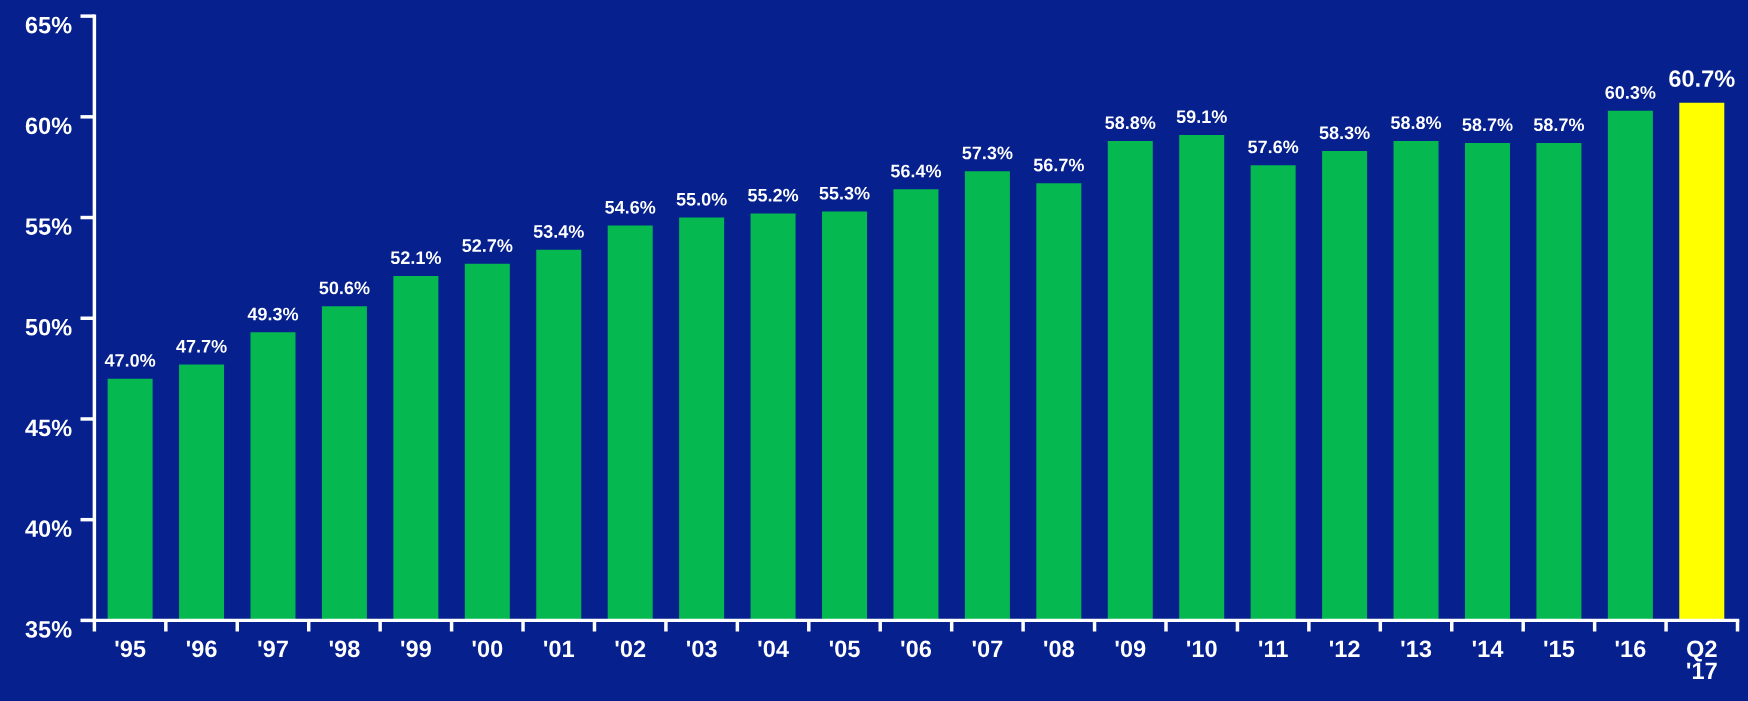 The height and width of the screenshot is (701, 1748). Describe the element at coordinates (130, 360) in the screenshot. I see `data-label: 47.0%` at that location.